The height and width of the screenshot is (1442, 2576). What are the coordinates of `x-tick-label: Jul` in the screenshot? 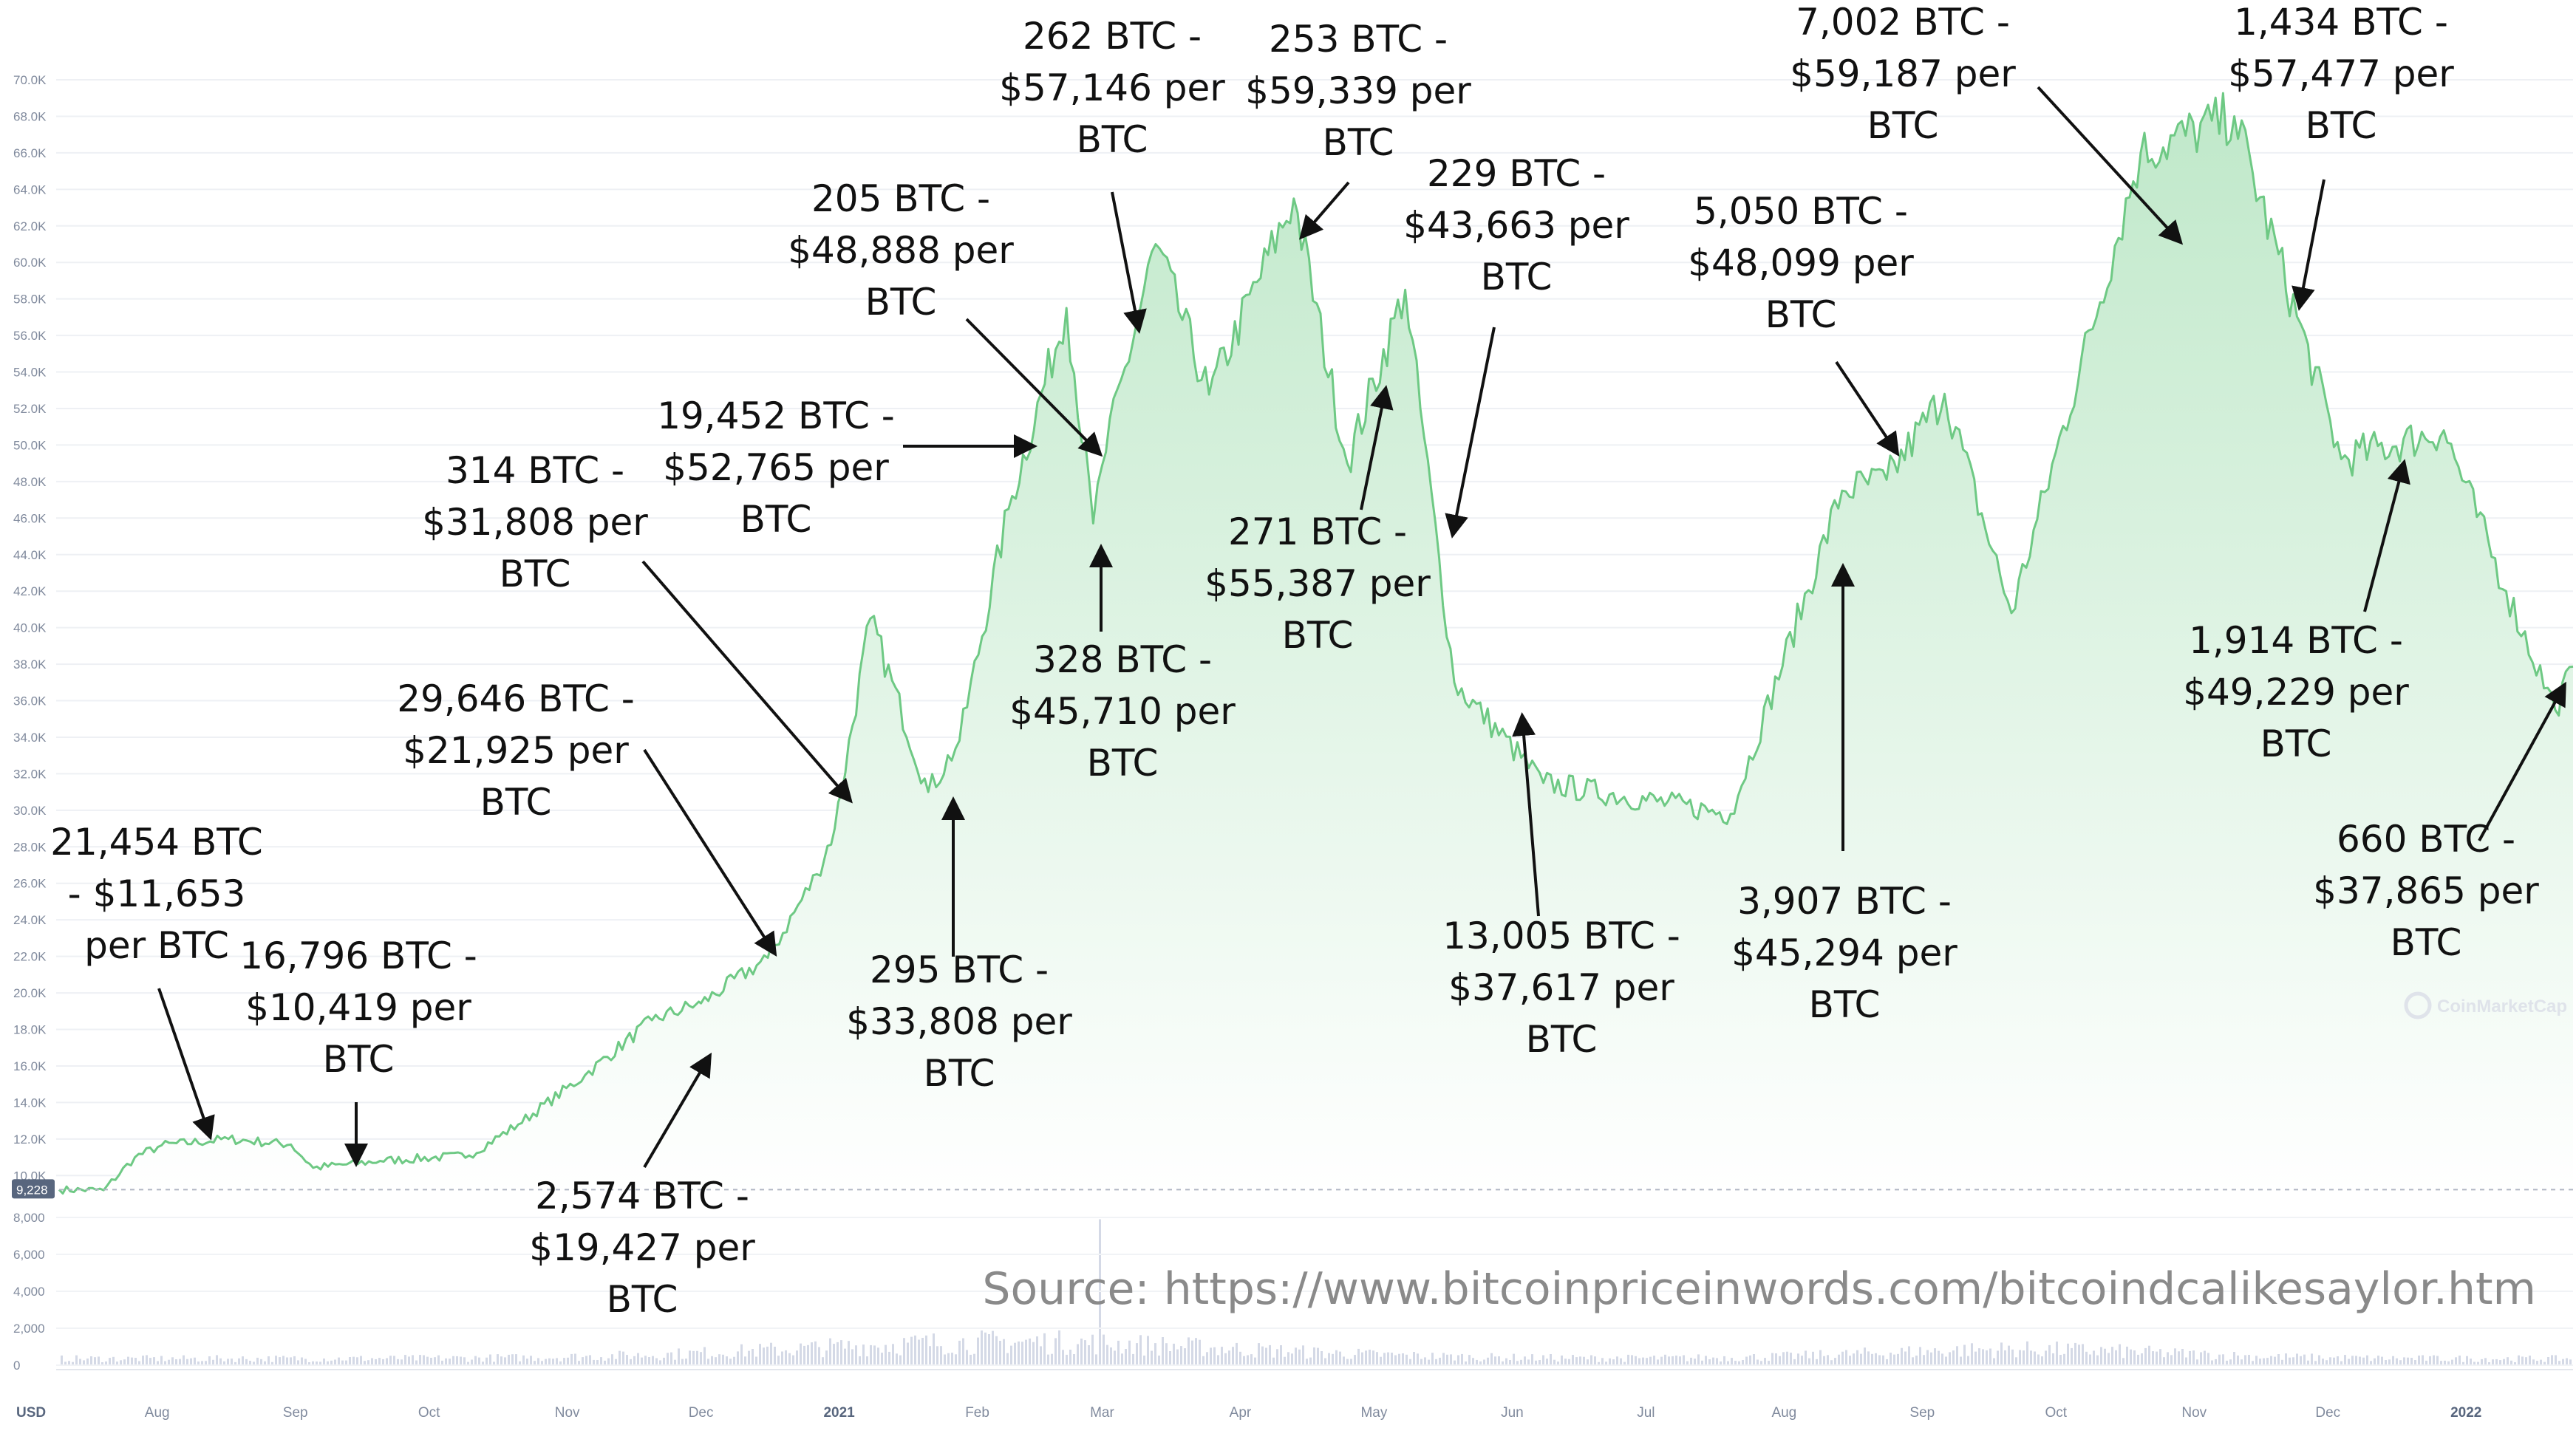 It's located at (1646, 1413).